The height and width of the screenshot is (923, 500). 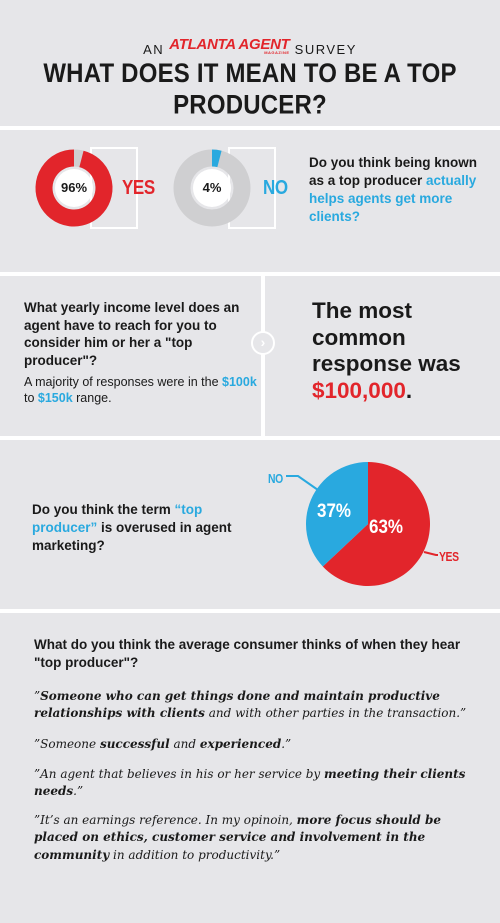 I want to click on range-low: $100k, so click(x=239, y=382).